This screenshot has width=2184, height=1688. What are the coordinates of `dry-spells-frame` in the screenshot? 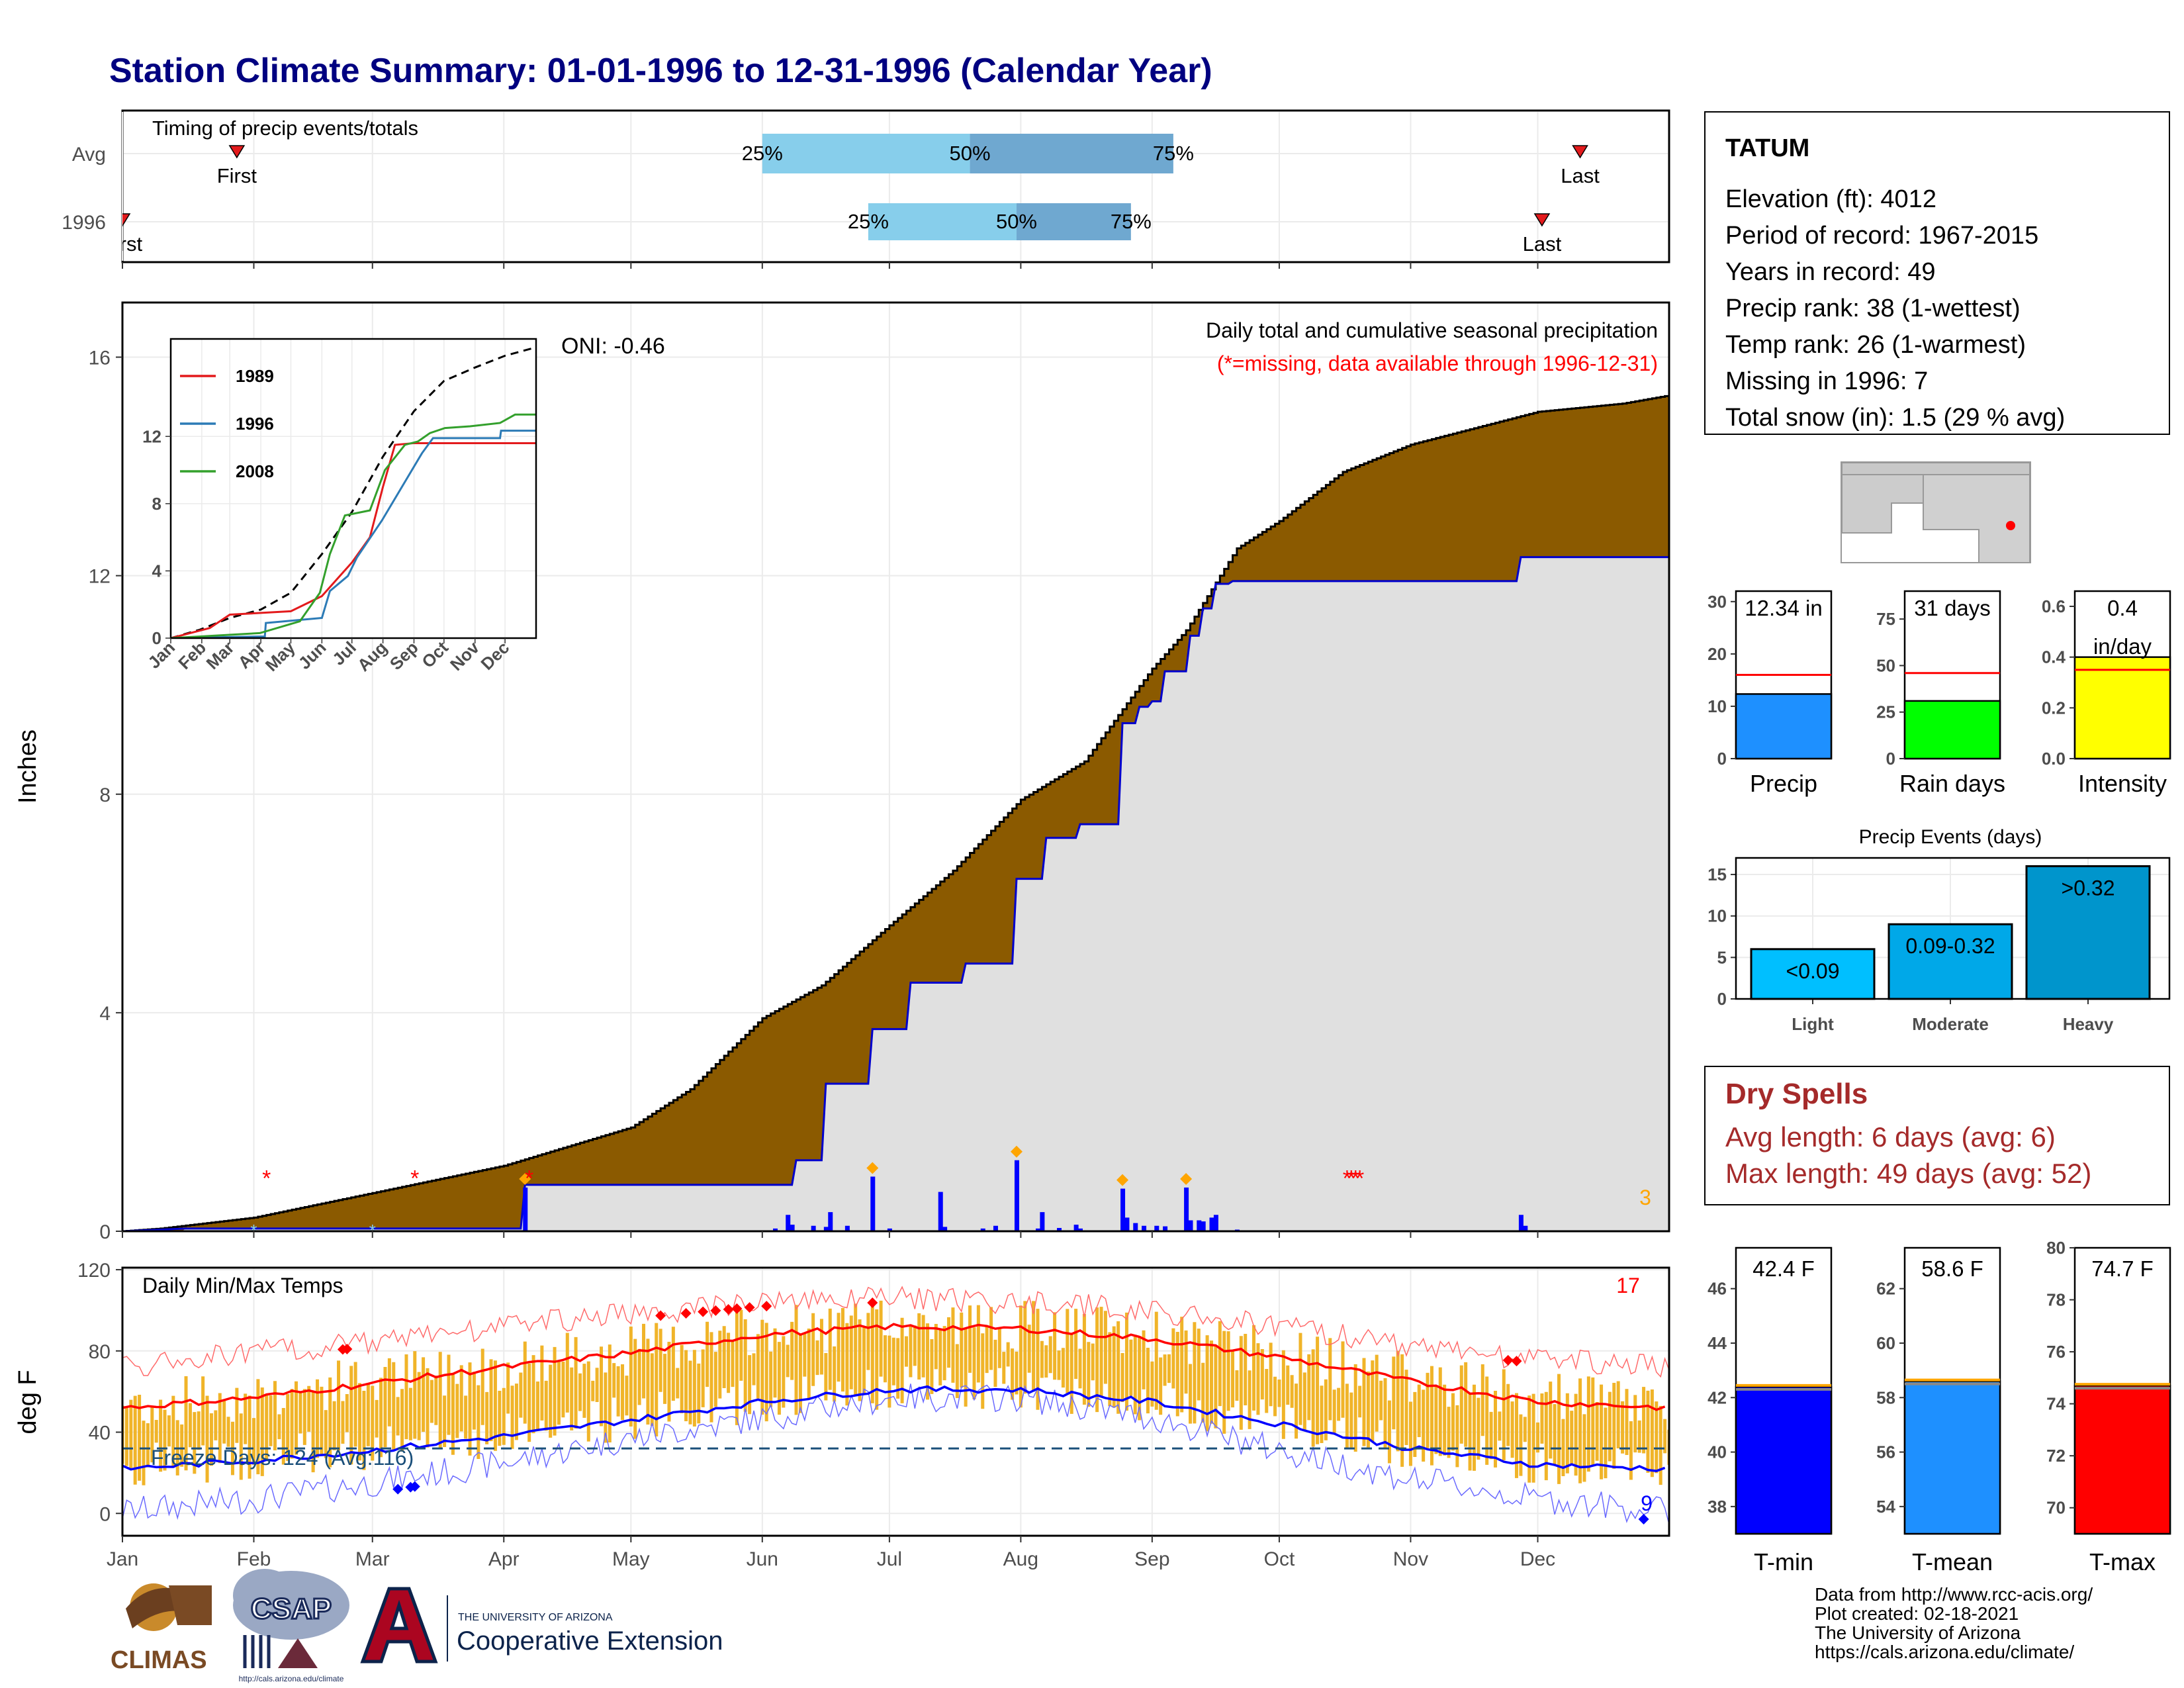 It's located at (1937, 1135).